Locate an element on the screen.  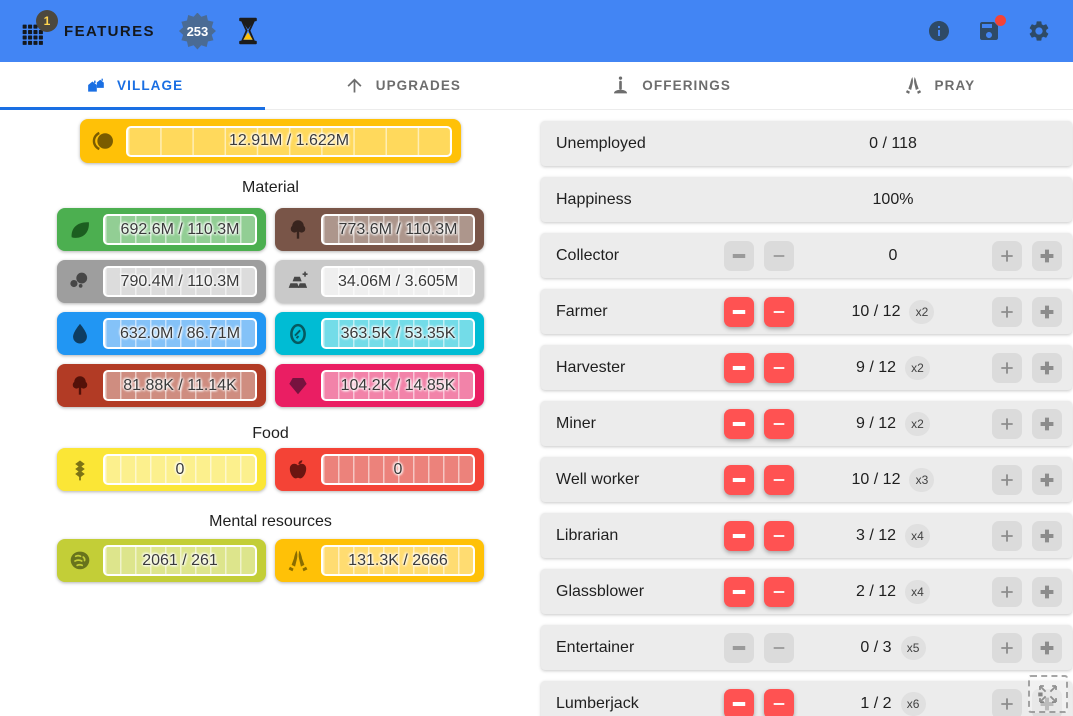
row-value-area: 10 / 12 x3 is located at coordinates (893, 479).